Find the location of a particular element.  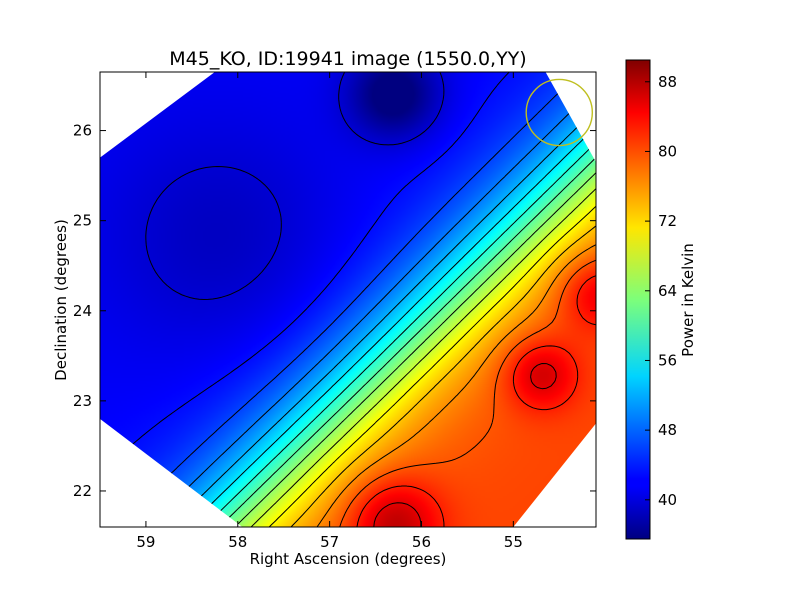

x-tick-label: 56 is located at coordinates (421, 542).